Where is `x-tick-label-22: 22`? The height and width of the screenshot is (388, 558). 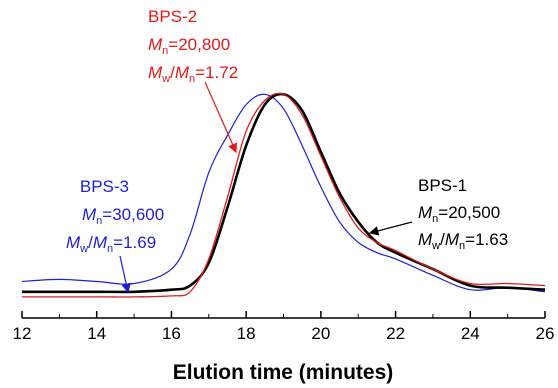 x-tick-label-22: 22 is located at coordinates (395, 333).